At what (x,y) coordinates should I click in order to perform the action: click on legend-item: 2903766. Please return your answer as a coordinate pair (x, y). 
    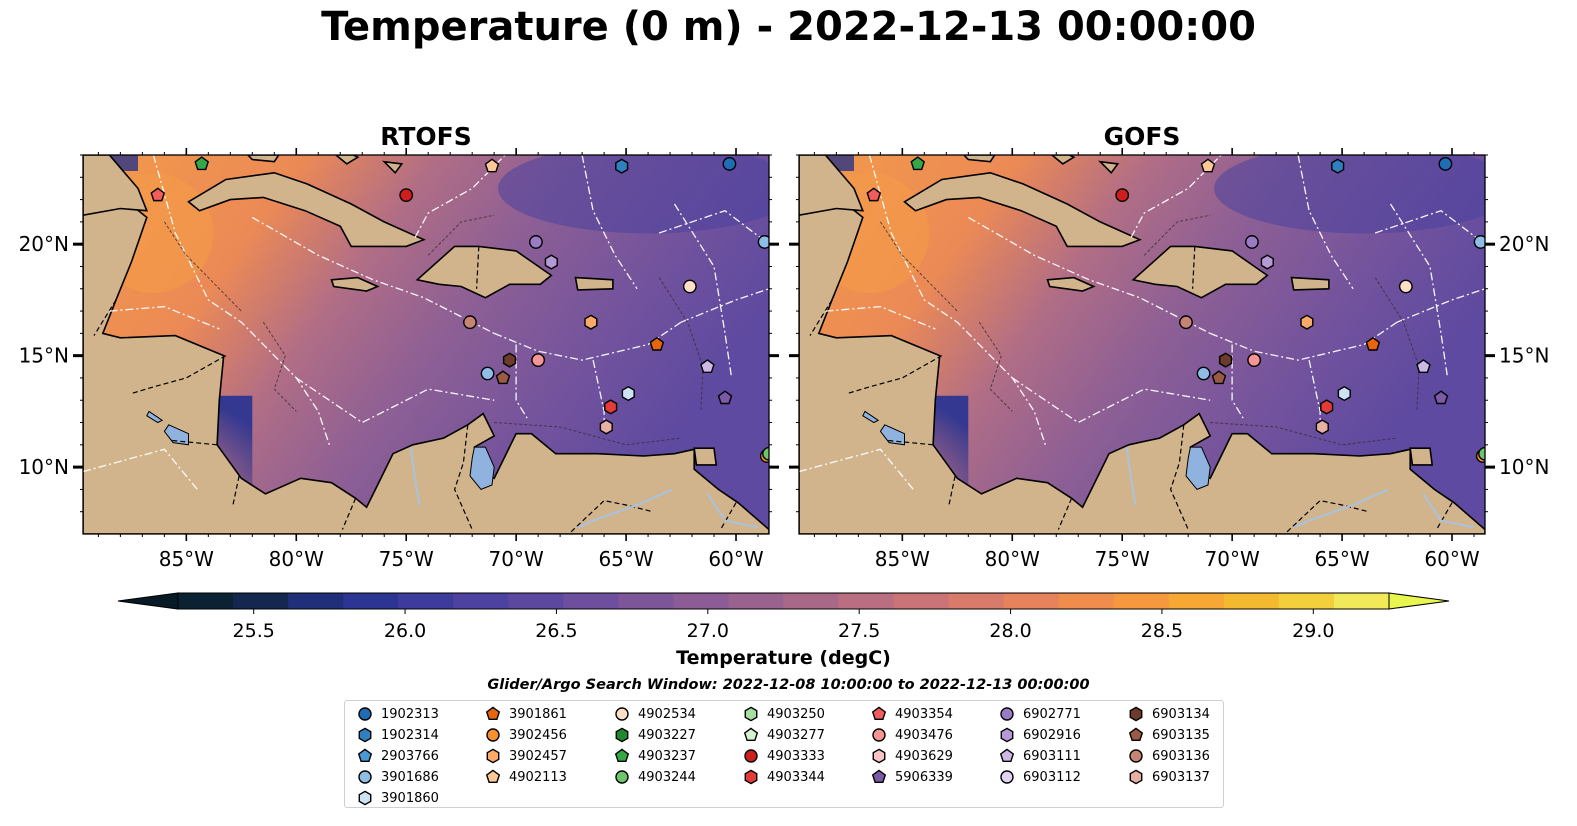
    Looking at the image, I should click on (398, 756).